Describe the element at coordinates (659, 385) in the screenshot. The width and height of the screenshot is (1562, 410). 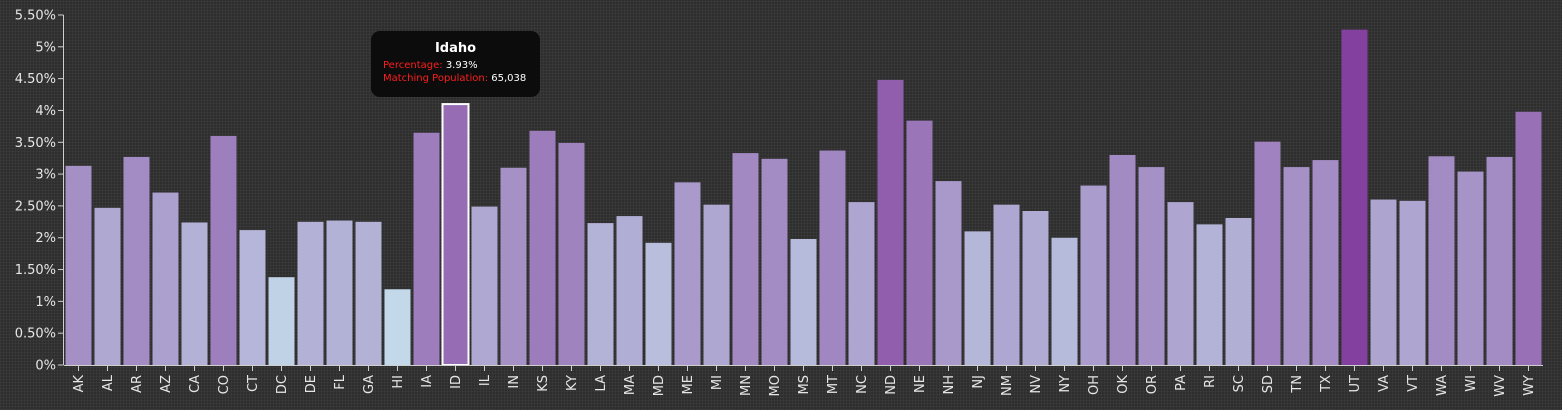
I see `x-tick-label: MD` at that location.